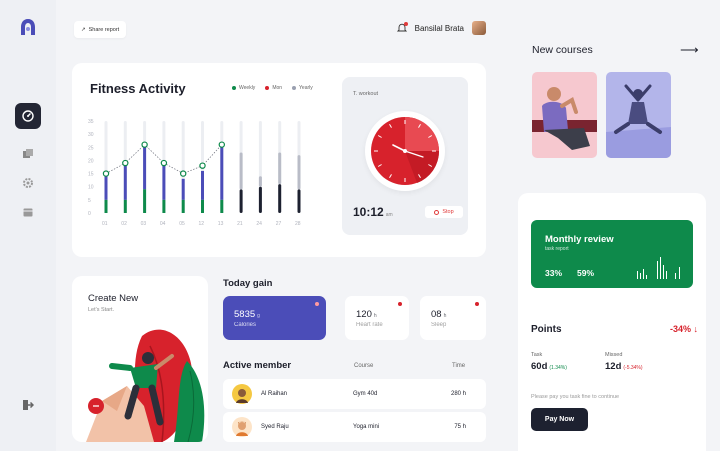 This screenshot has height=451, width=720. I want to click on arrow-right-icon, so click(96, 406).